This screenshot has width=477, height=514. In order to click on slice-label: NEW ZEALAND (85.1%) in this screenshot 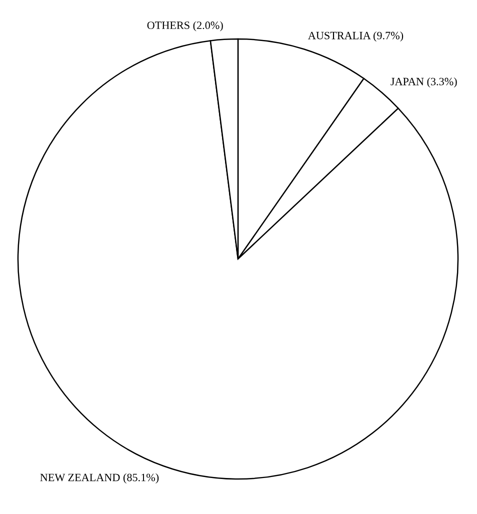, I will do `click(99, 478)`.